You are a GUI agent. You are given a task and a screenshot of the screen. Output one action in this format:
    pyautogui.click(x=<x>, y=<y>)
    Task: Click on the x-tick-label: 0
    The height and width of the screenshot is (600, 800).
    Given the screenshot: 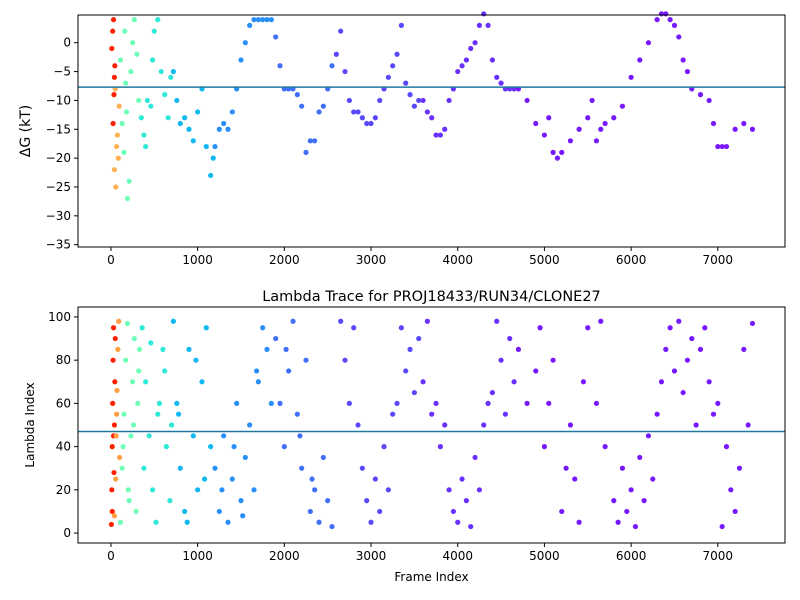 What is the action you would take?
    pyautogui.click(x=111, y=260)
    